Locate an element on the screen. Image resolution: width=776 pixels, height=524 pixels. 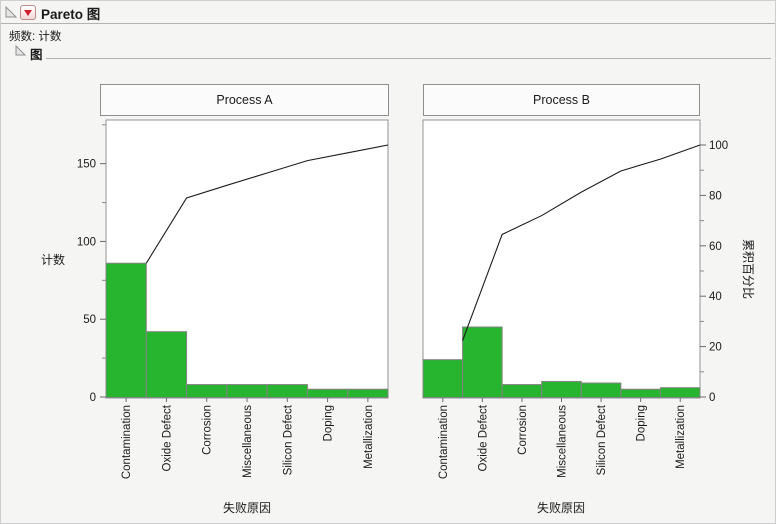
count-axis-tick-label: 150 is located at coordinates (86, 165).